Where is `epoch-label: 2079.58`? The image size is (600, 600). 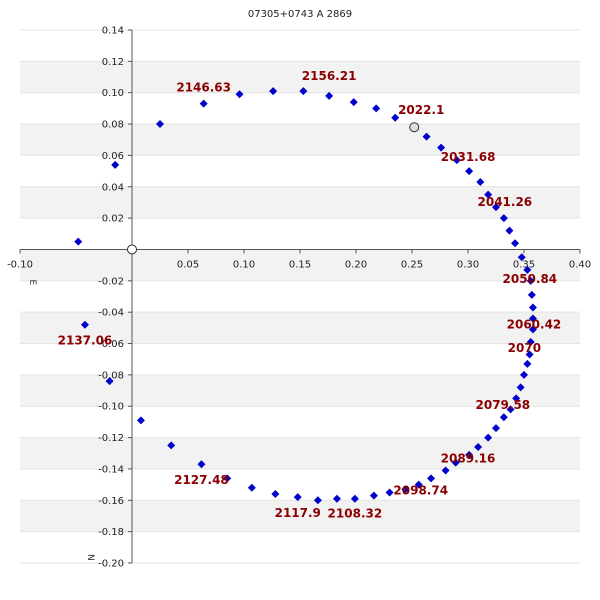
epoch-label: 2079.58 is located at coordinates (503, 405).